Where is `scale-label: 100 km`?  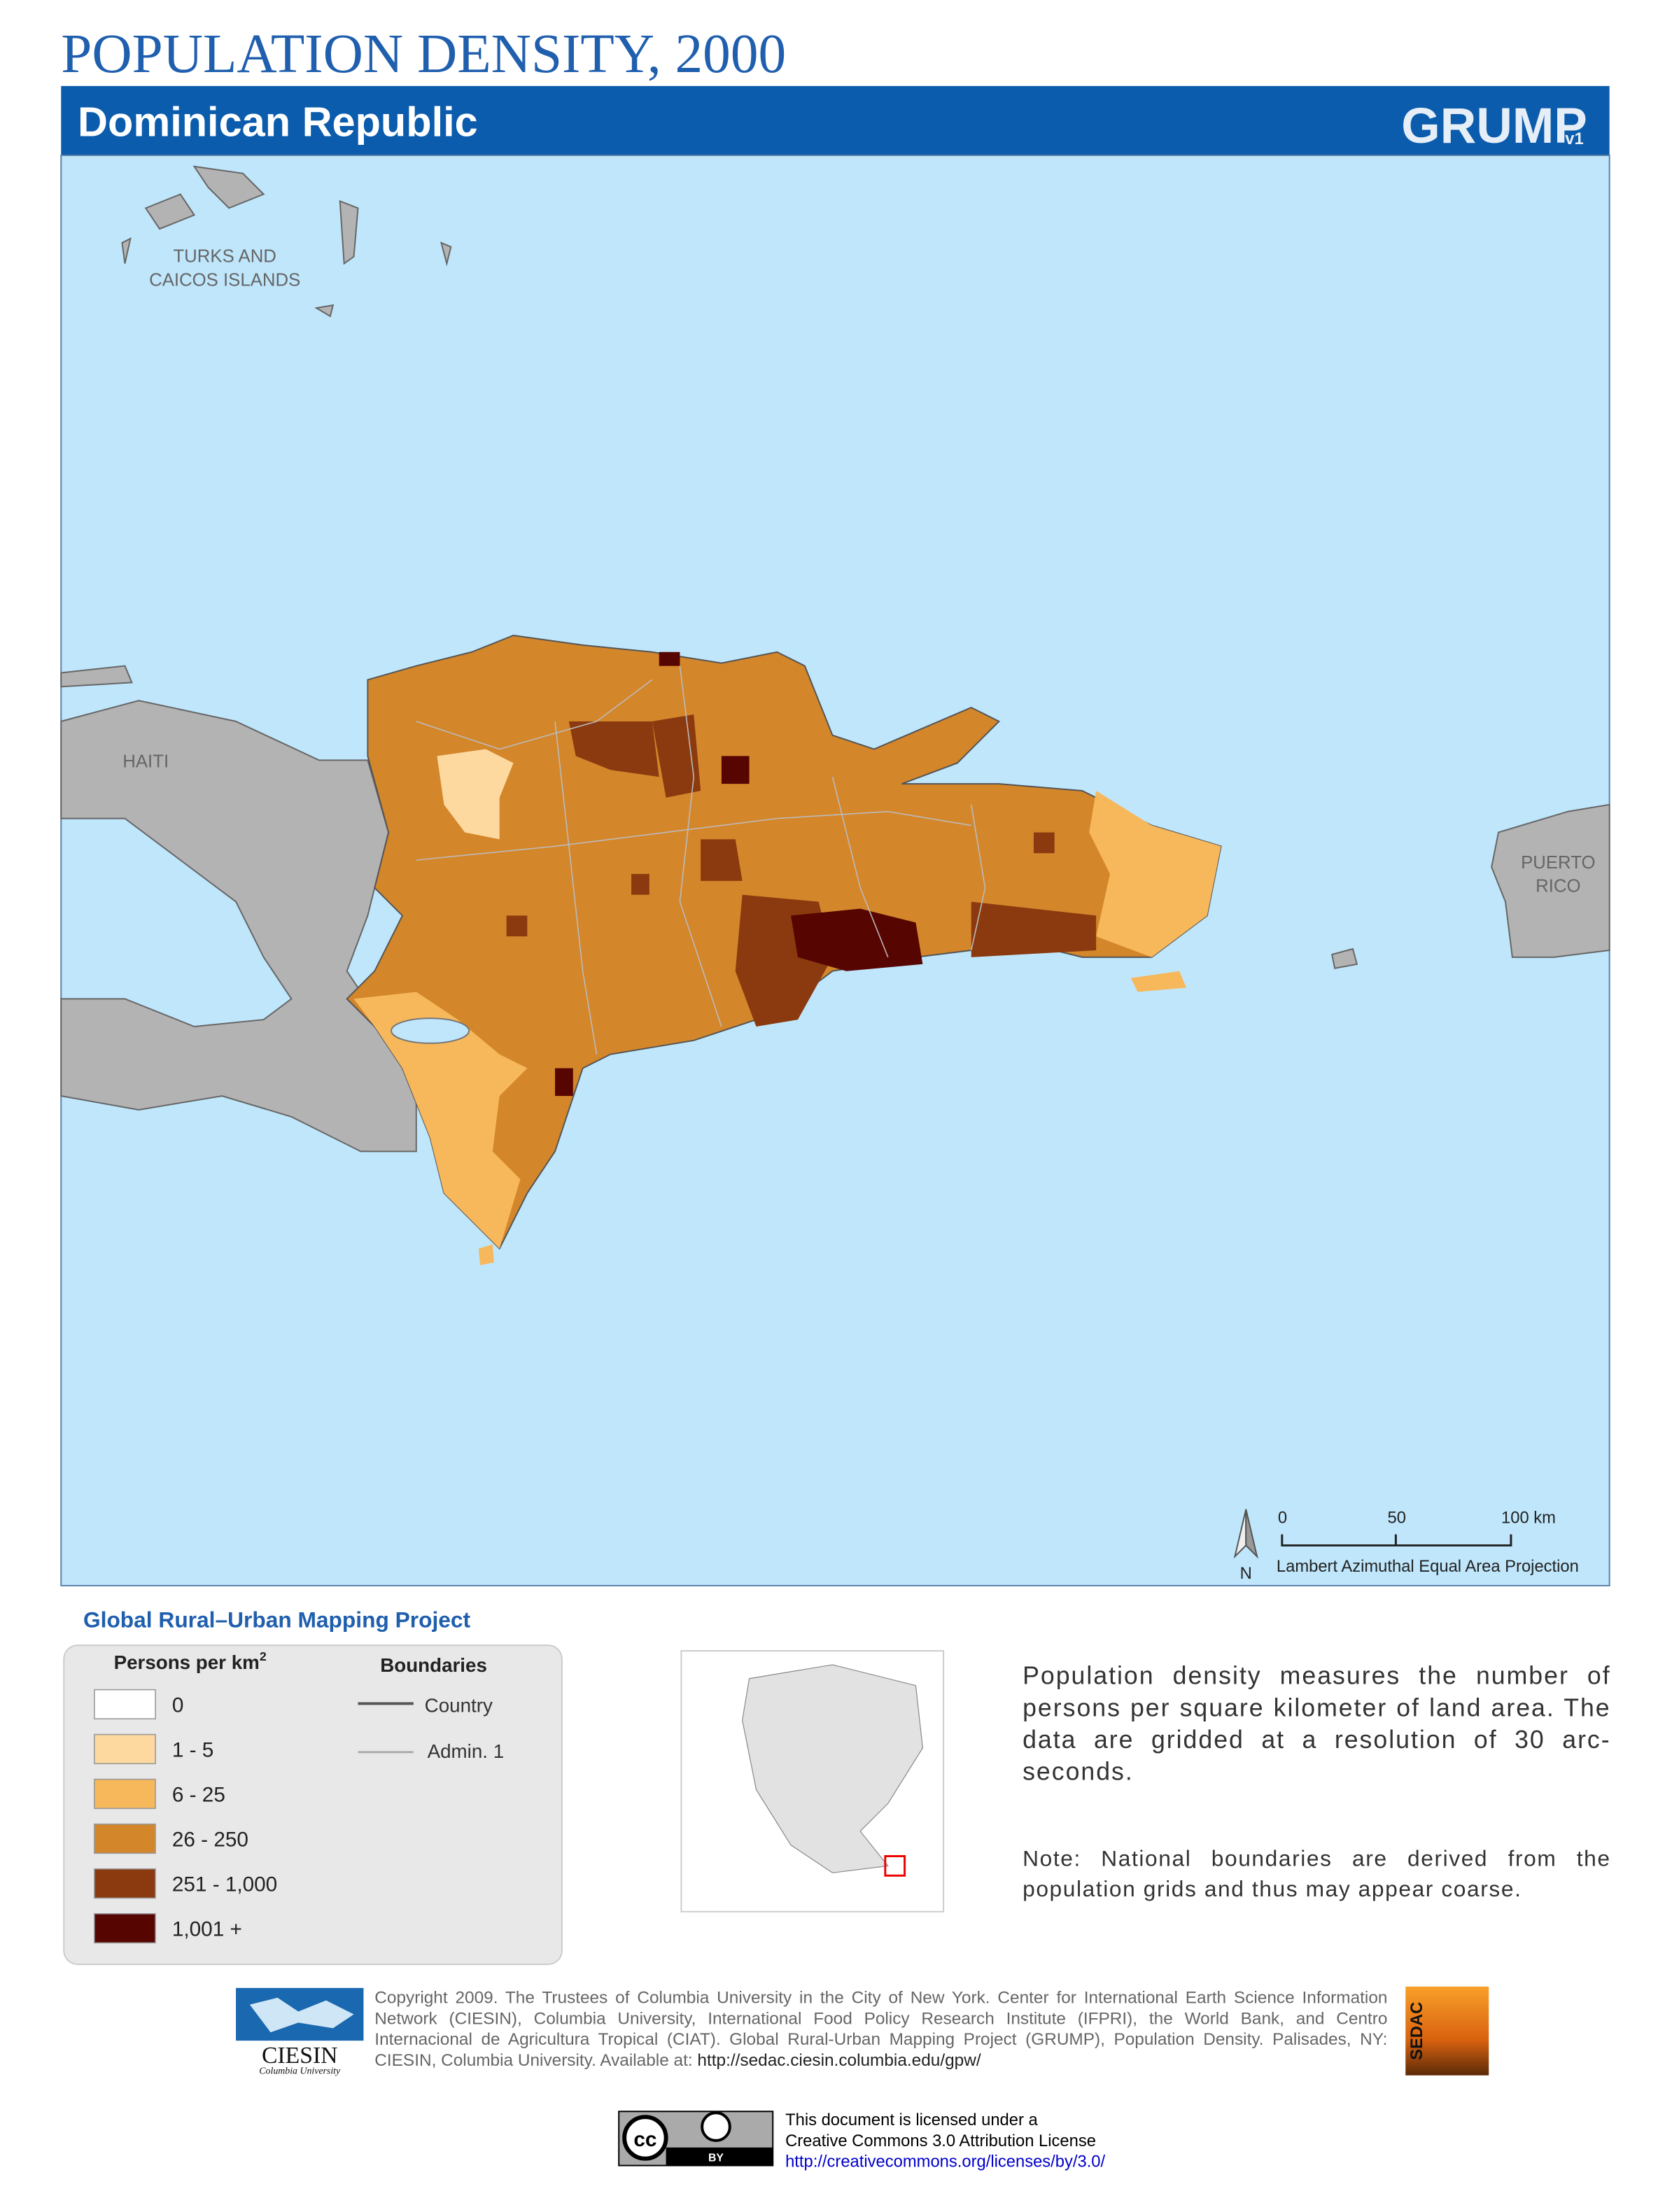
scale-label: 100 km is located at coordinates (1528, 1518).